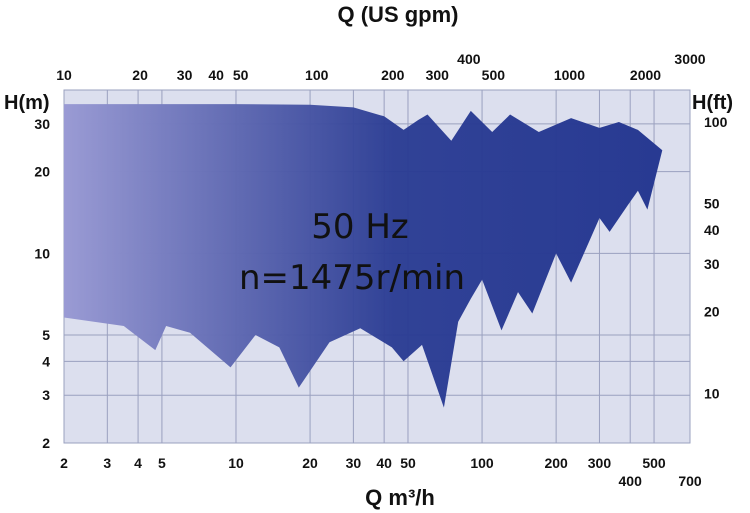 The image size is (750, 513). Describe the element at coordinates (46, 395) in the screenshot. I see `left-tick-label: 3` at that location.